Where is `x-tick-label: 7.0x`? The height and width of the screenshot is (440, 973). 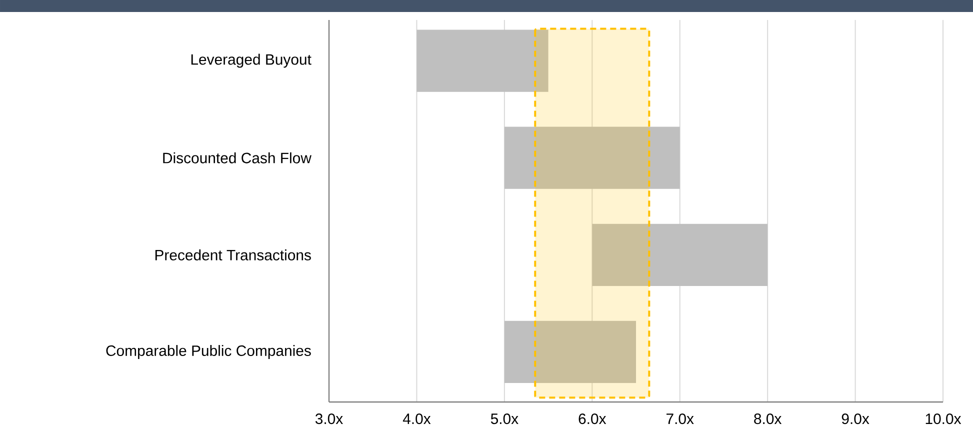
x-tick-label: 7.0x is located at coordinates (680, 419).